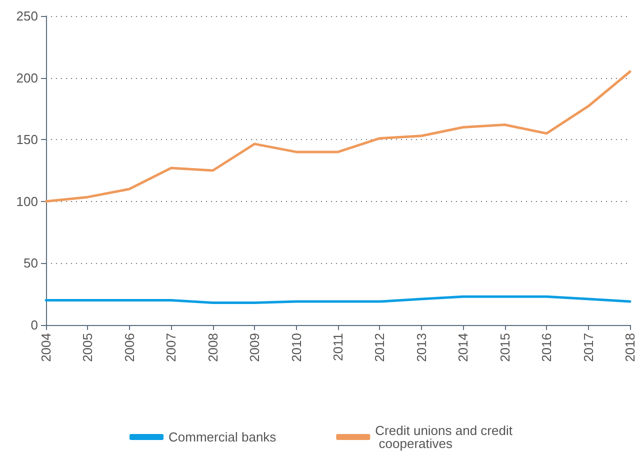 The image size is (642, 460). What do you see at coordinates (630, 347) in the screenshot?
I see `x-tick-label: 2018` at bounding box center [630, 347].